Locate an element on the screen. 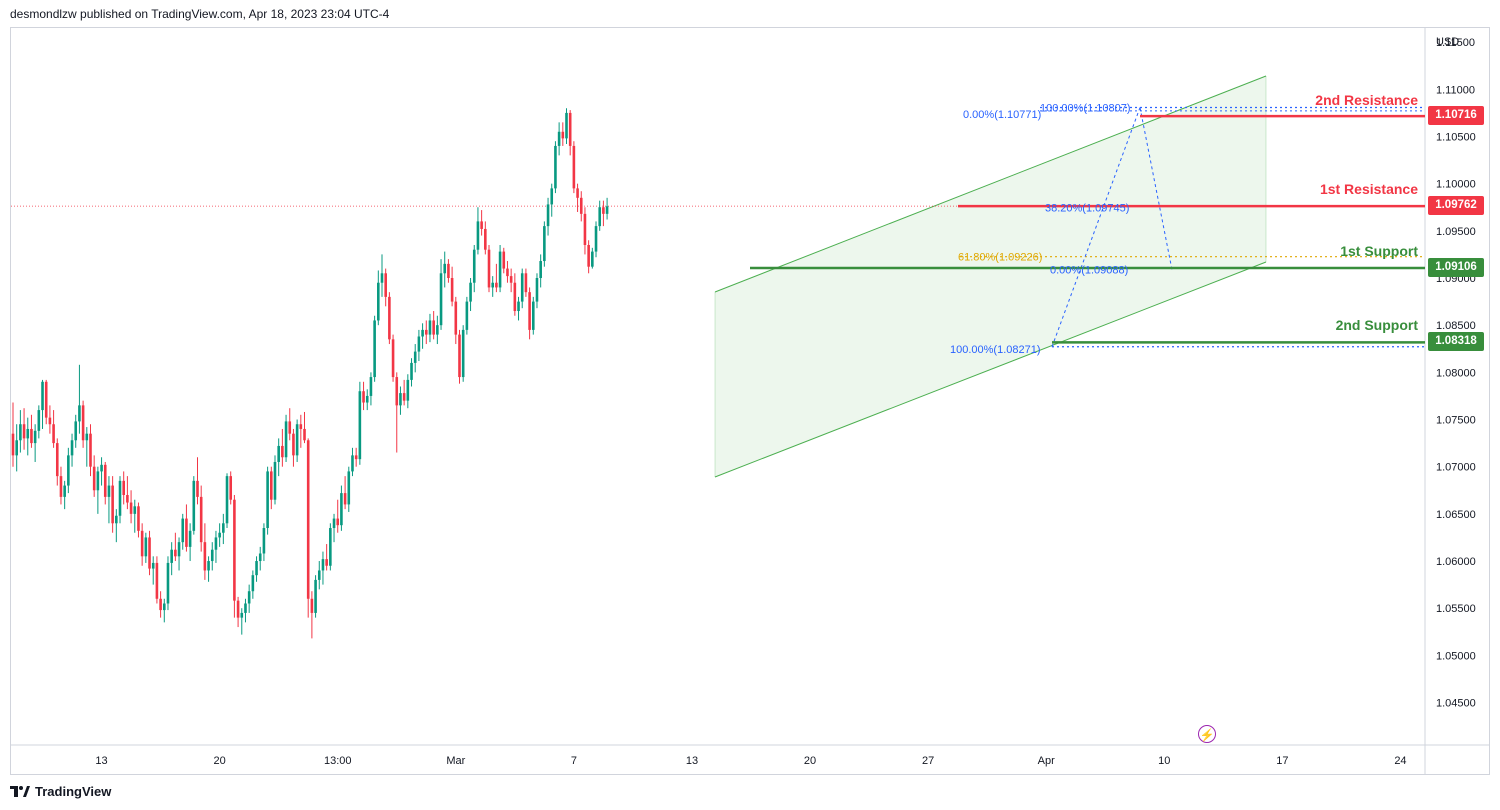  y-tick-label: 1.10000 is located at coordinates (1456, 185).